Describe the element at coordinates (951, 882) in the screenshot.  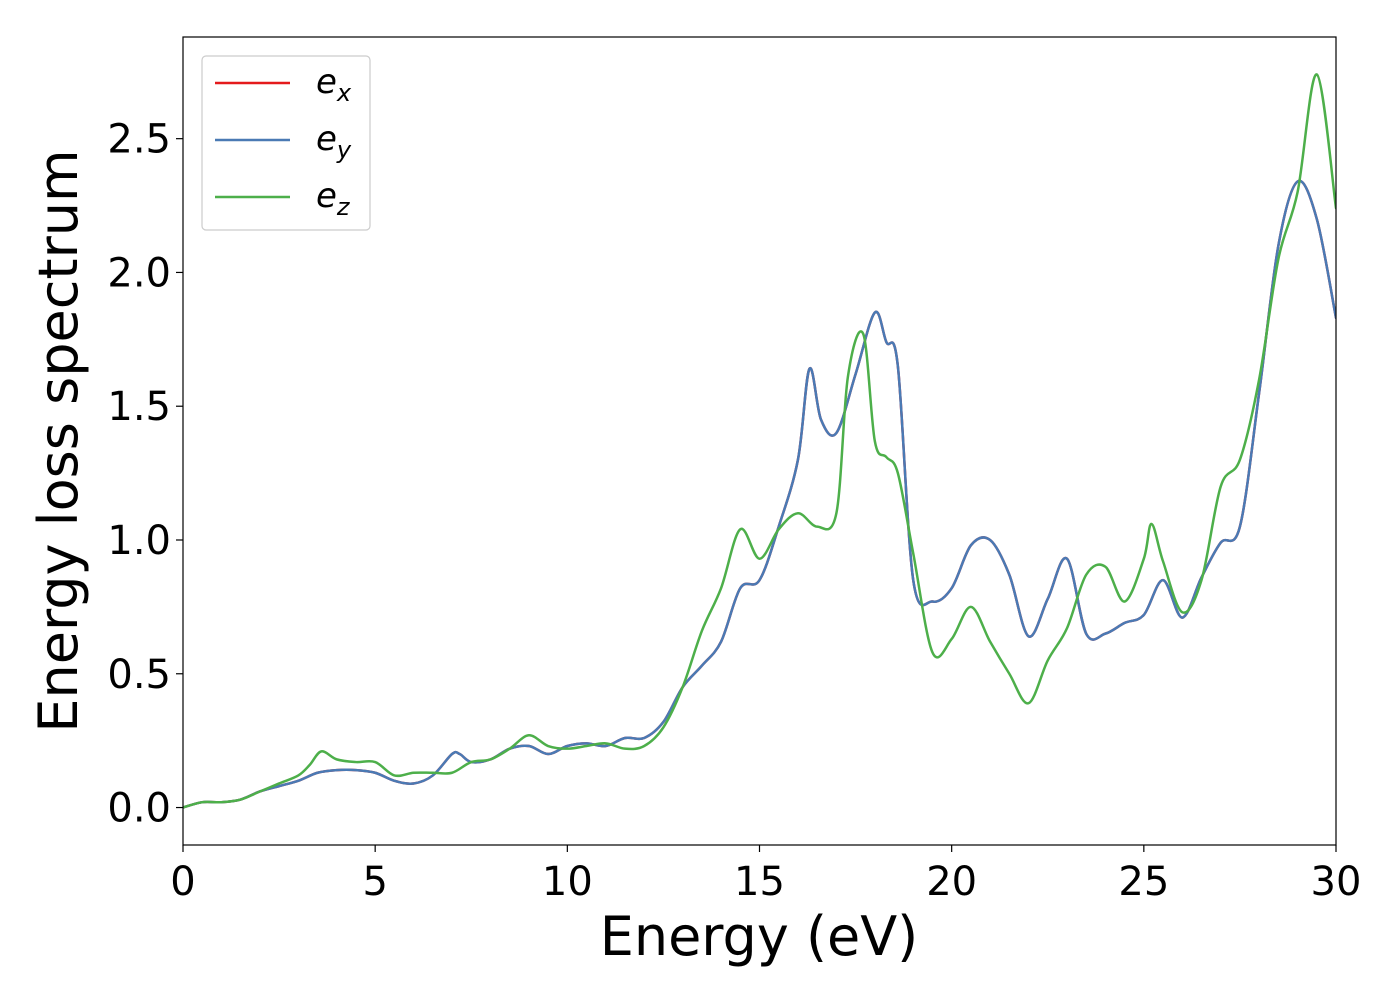
I see `x-tick-label: 20` at that location.